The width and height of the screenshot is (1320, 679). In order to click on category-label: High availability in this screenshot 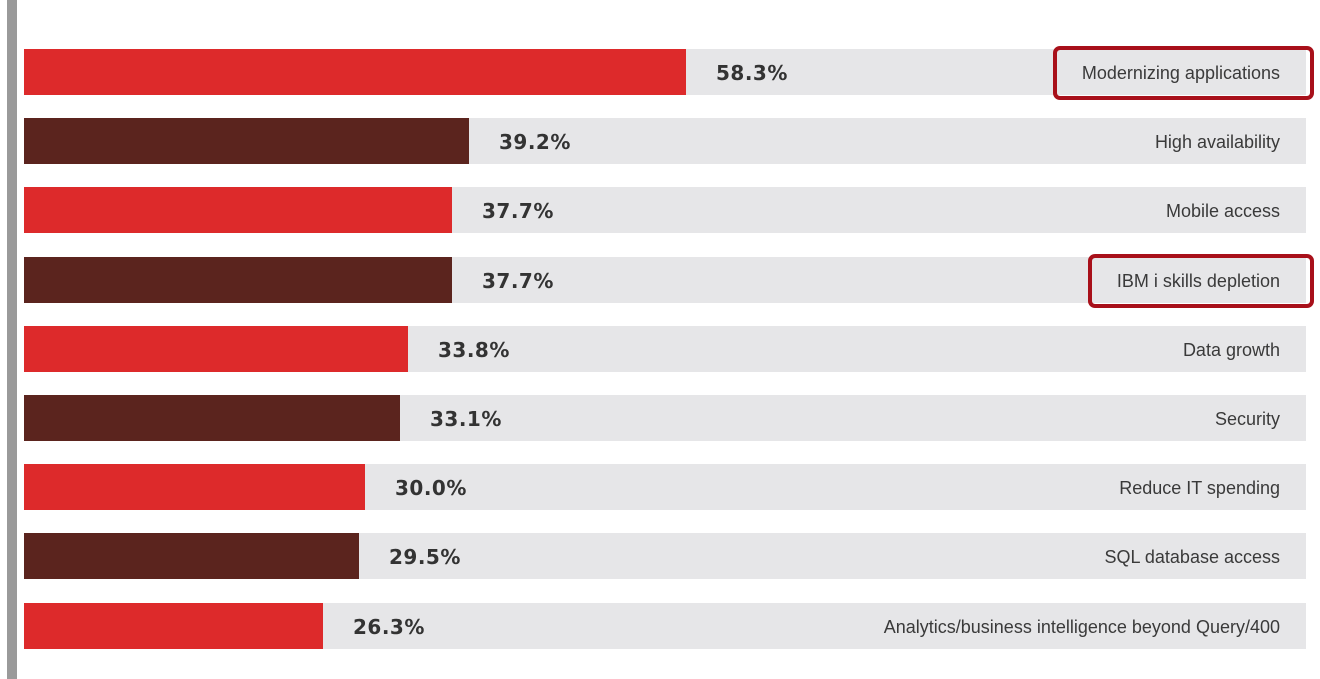, I will do `click(1217, 142)`.